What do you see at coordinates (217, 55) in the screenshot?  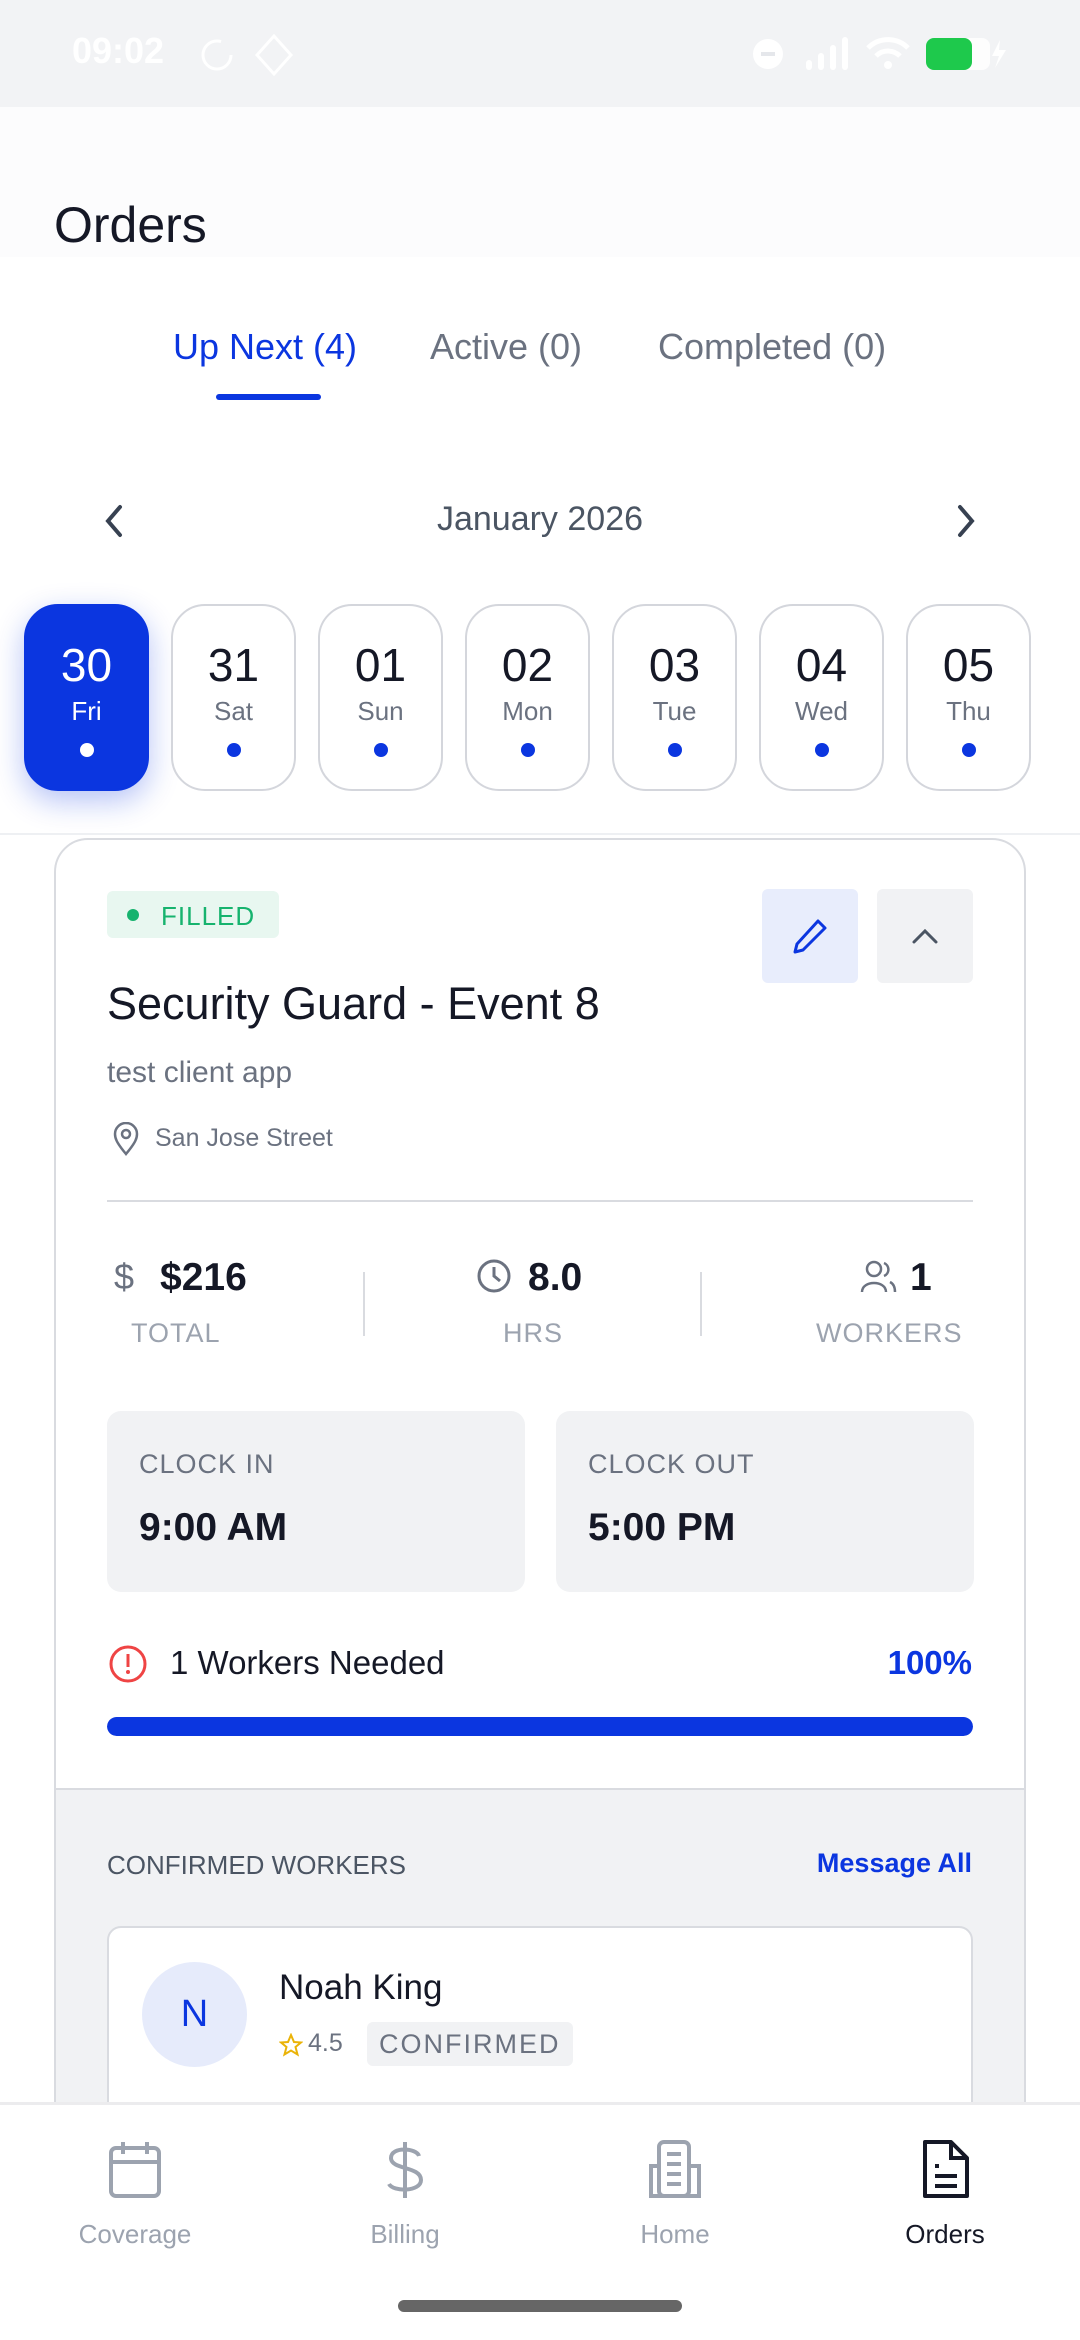 I see `loading-icon` at bounding box center [217, 55].